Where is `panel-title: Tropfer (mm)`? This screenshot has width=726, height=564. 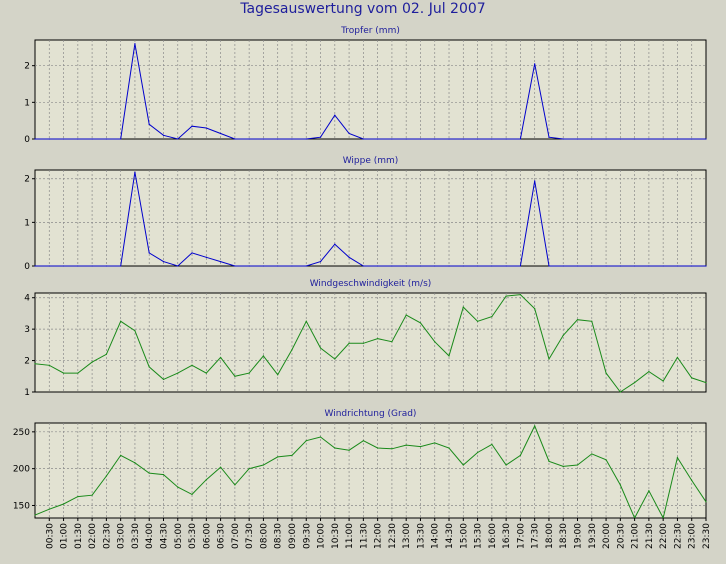
panel-title: Tropfer (mm) is located at coordinates (370, 31).